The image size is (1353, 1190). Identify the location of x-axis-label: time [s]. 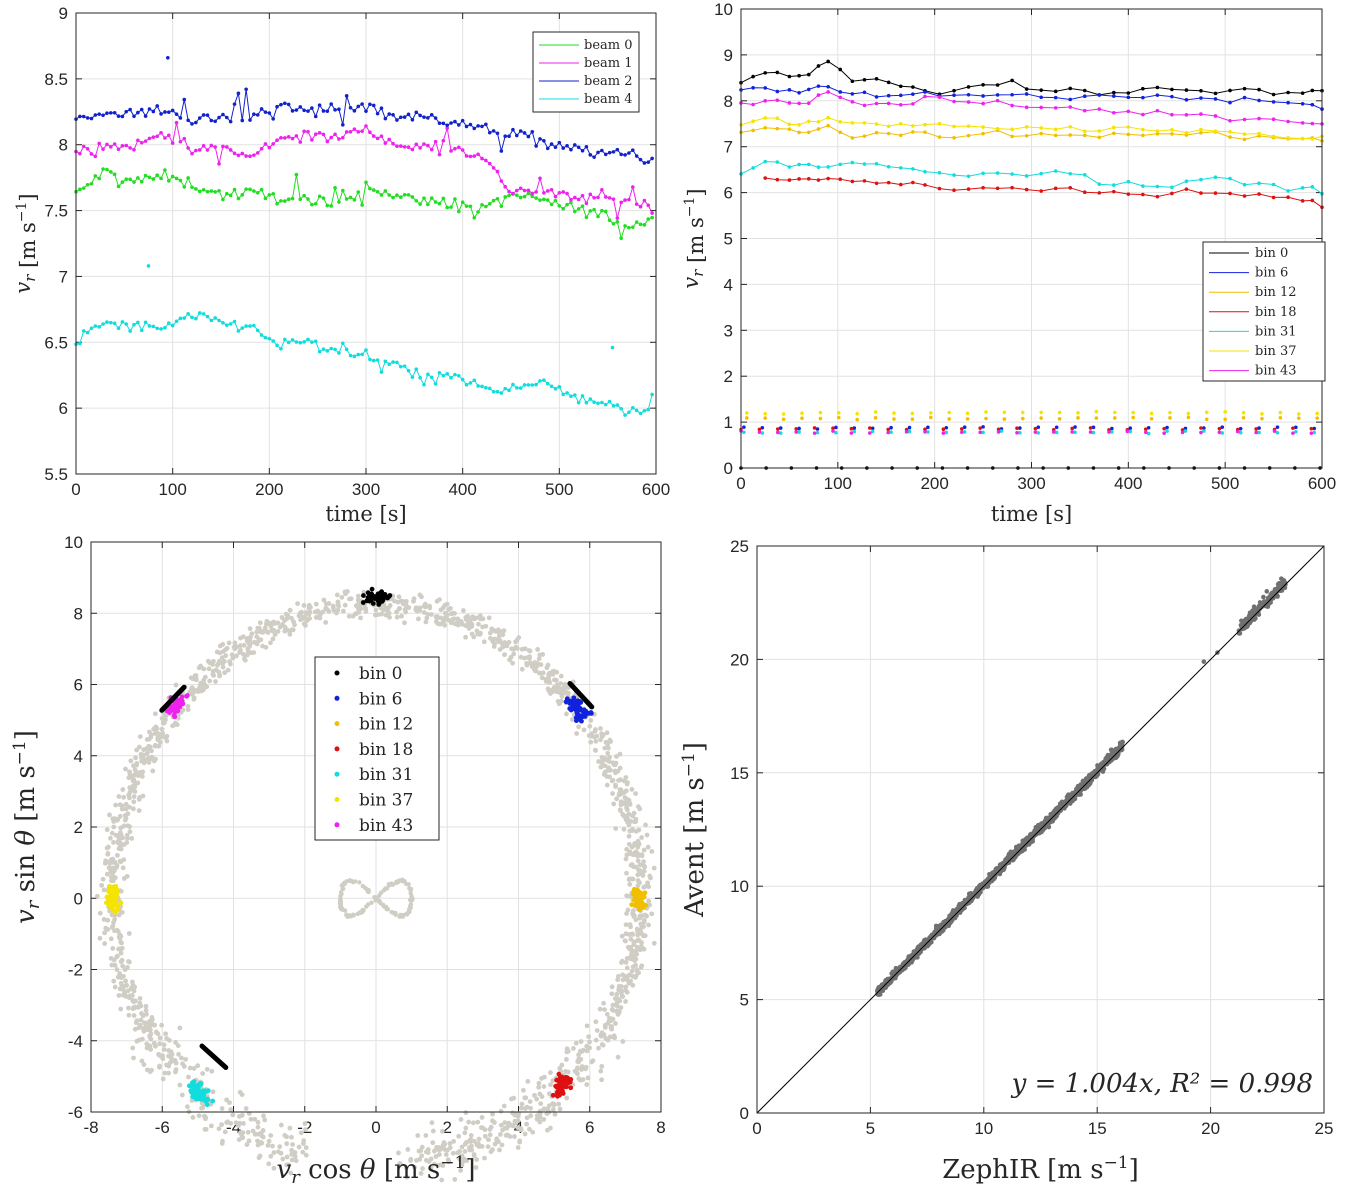
(1031, 514).